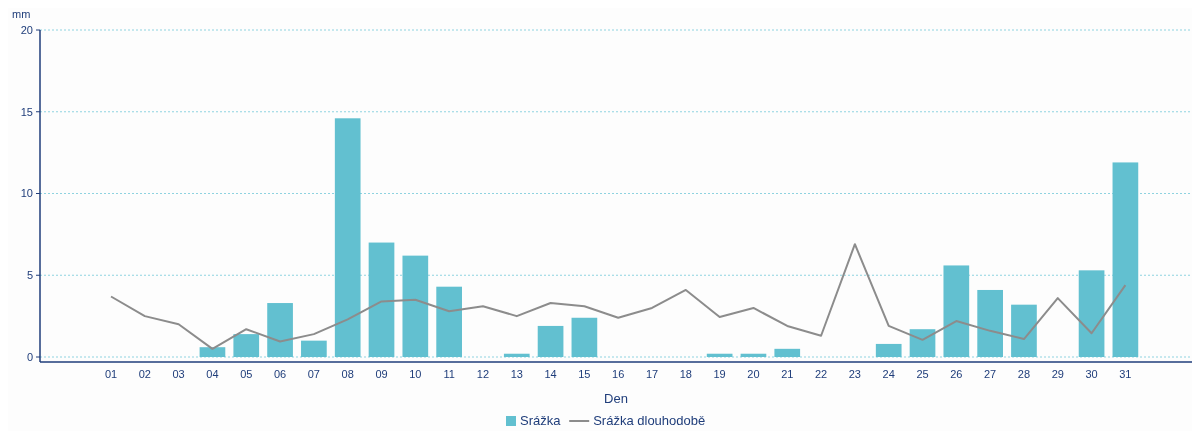 This screenshot has width=1200, height=439. I want to click on x-axis-title: Den, so click(616, 398).